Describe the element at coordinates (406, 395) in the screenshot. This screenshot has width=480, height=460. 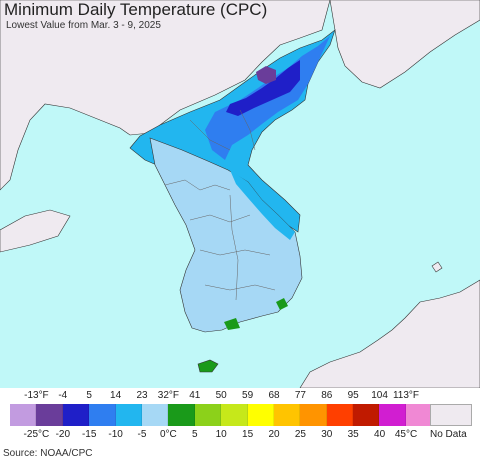
I see `fahrenheit-tick: 113°F` at that location.